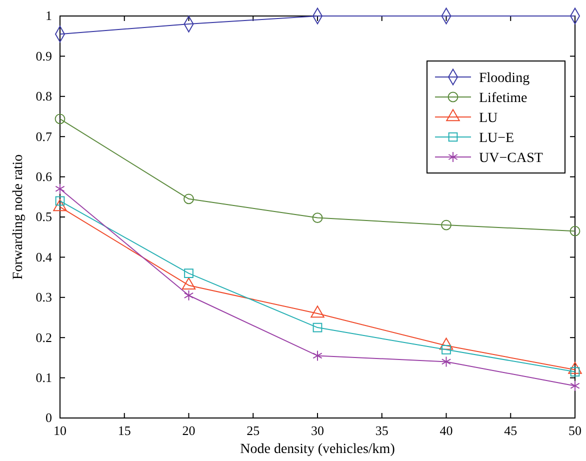 Image resolution: width=586 pixels, height=461 pixels. I want to click on x-tick-label: 40, so click(446, 430).